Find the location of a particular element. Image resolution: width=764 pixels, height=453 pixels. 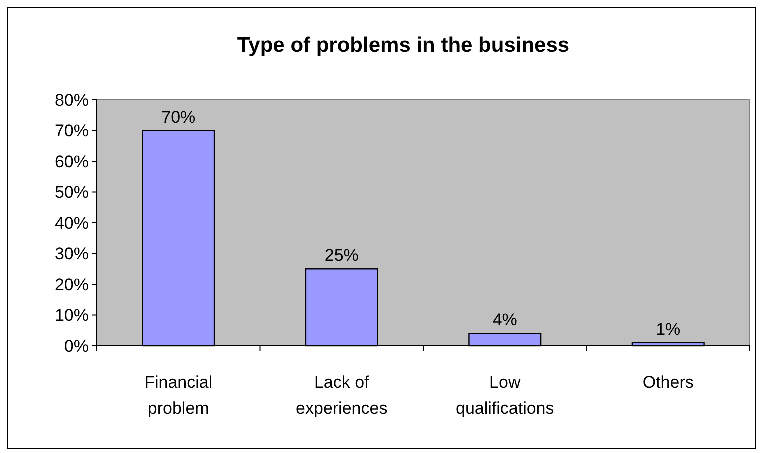

y-tick-label: 50% is located at coordinates (71, 192).